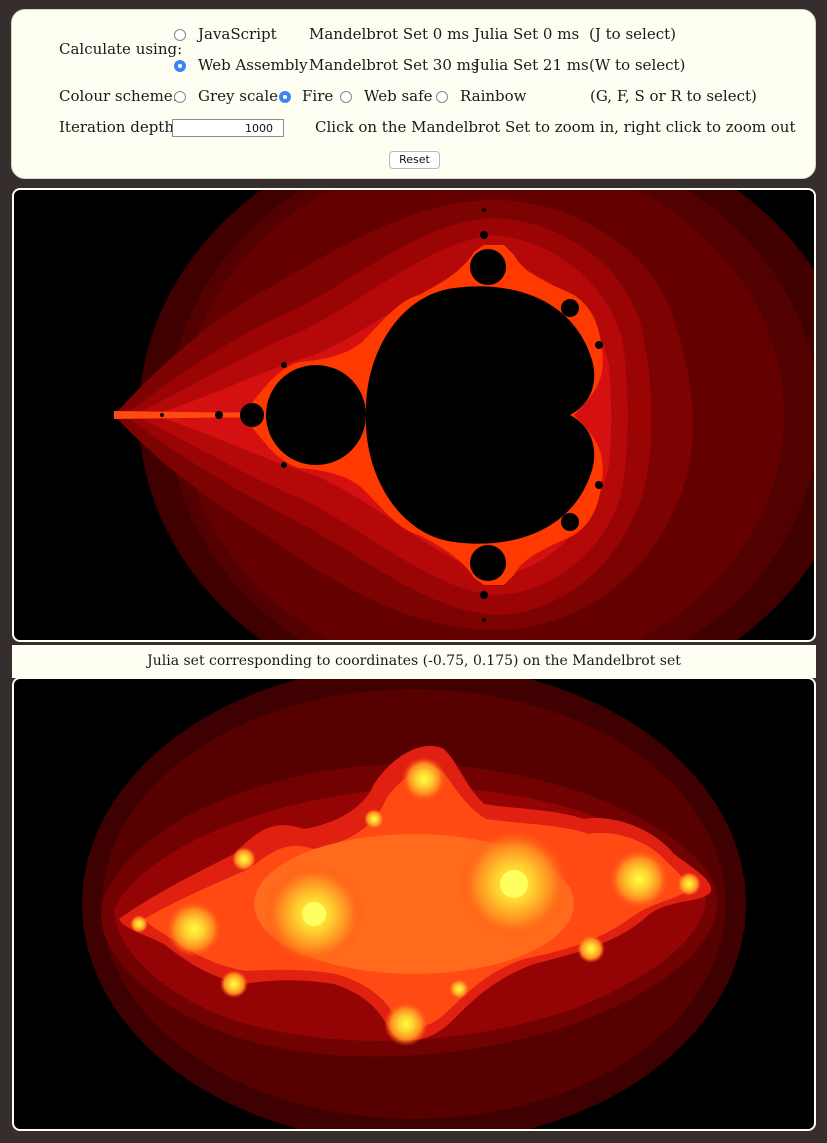 The image size is (827, 1143). What do you see at coordinates (180, 97) in the screenshot?
I see `grey-scale-radio` at bounding box center [180, 97].